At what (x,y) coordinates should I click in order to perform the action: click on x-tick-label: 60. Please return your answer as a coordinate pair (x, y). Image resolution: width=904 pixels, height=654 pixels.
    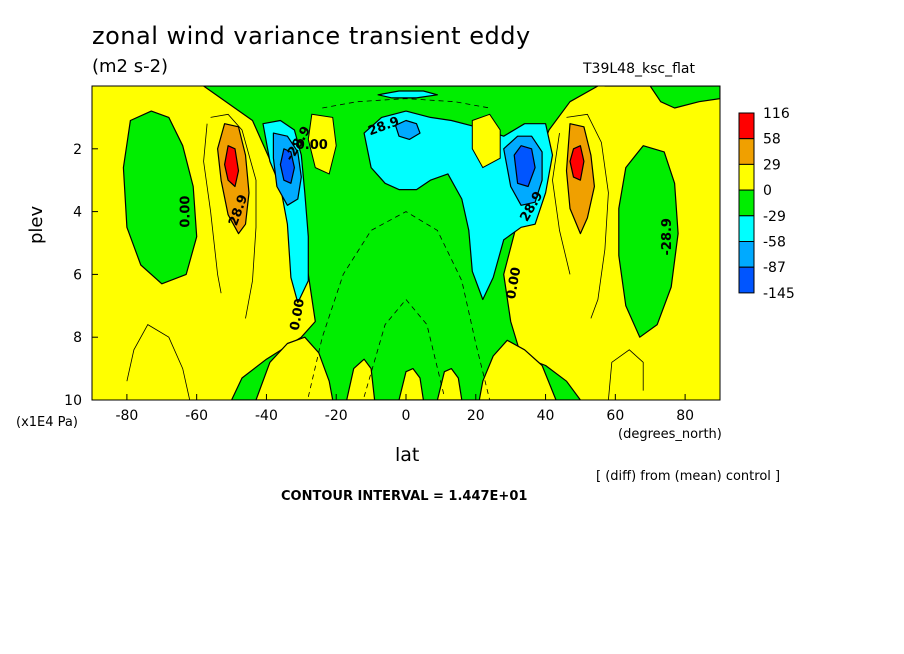
    Looking at the image, I should click on (615, 416).